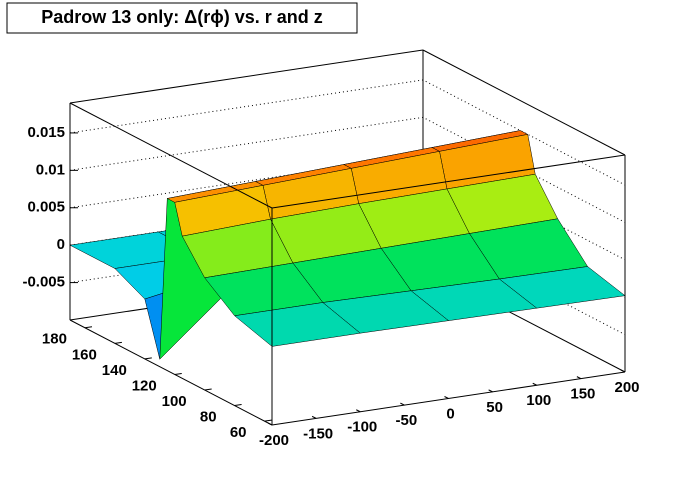 This screenshot has height=477, width=696. Describe the element at coordinates (43, 282) in the screenshot. I see `z-tick-label: -0.005` at that location.